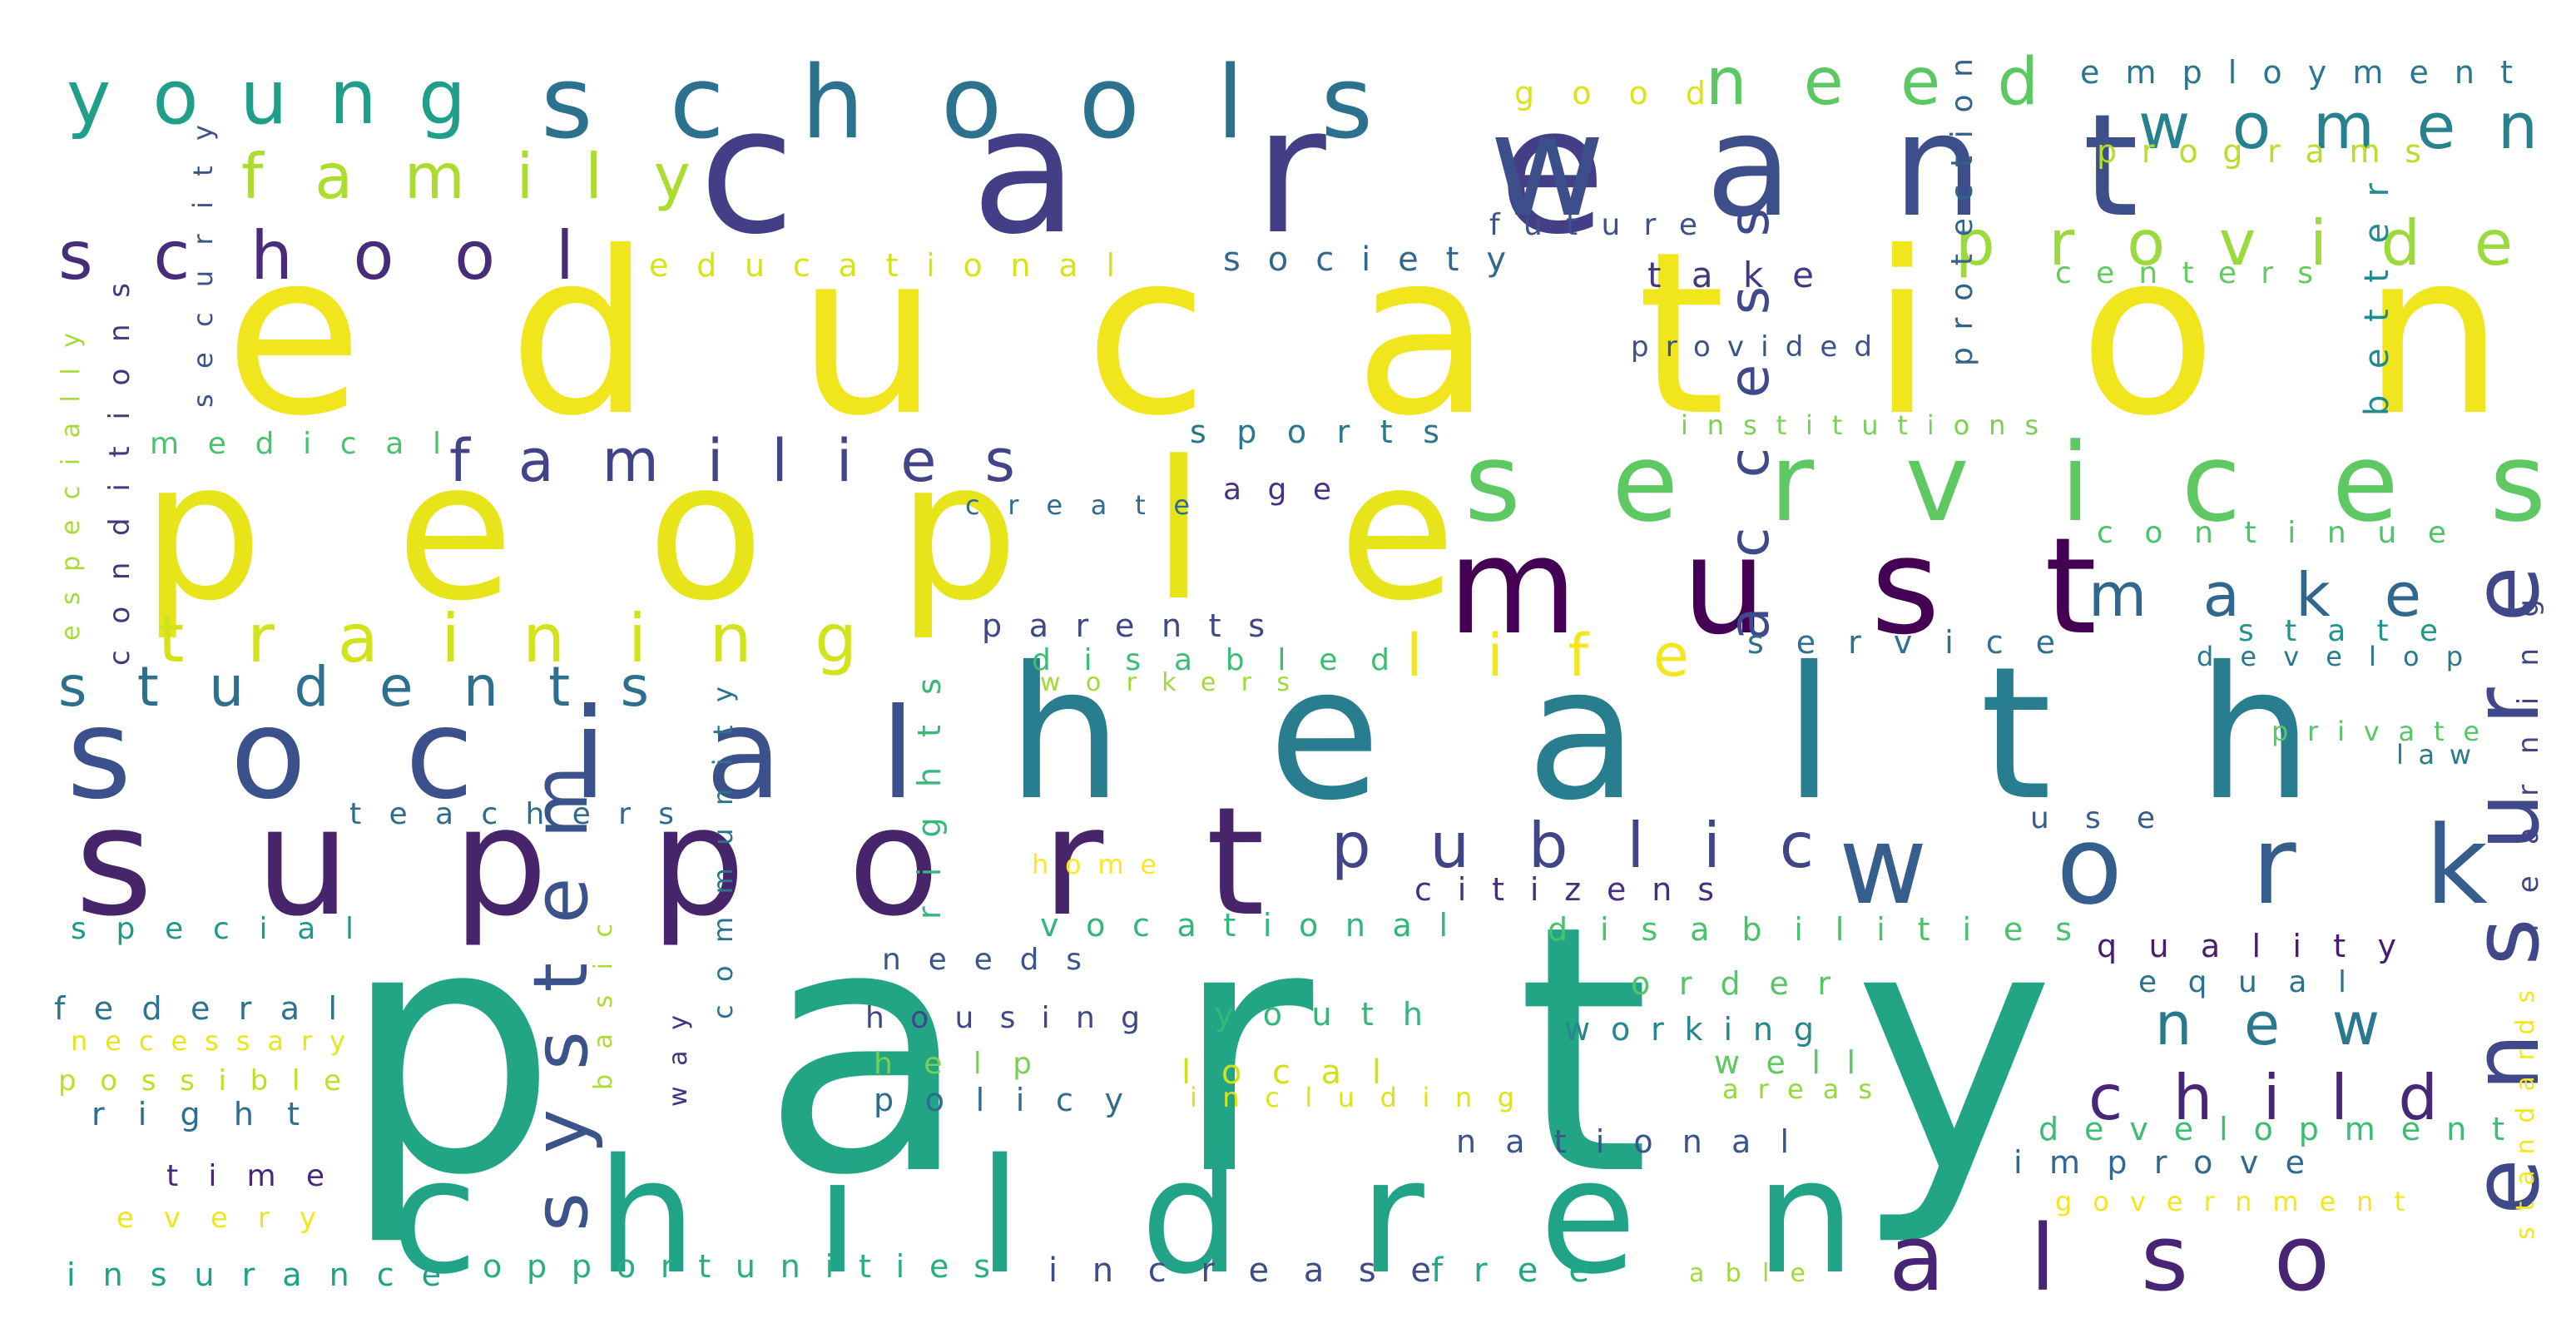 The image size is (2576, 1338). Describe the element at coordinates (2330, 656) in the screenshot. I see `word-develop: develop` at that location.